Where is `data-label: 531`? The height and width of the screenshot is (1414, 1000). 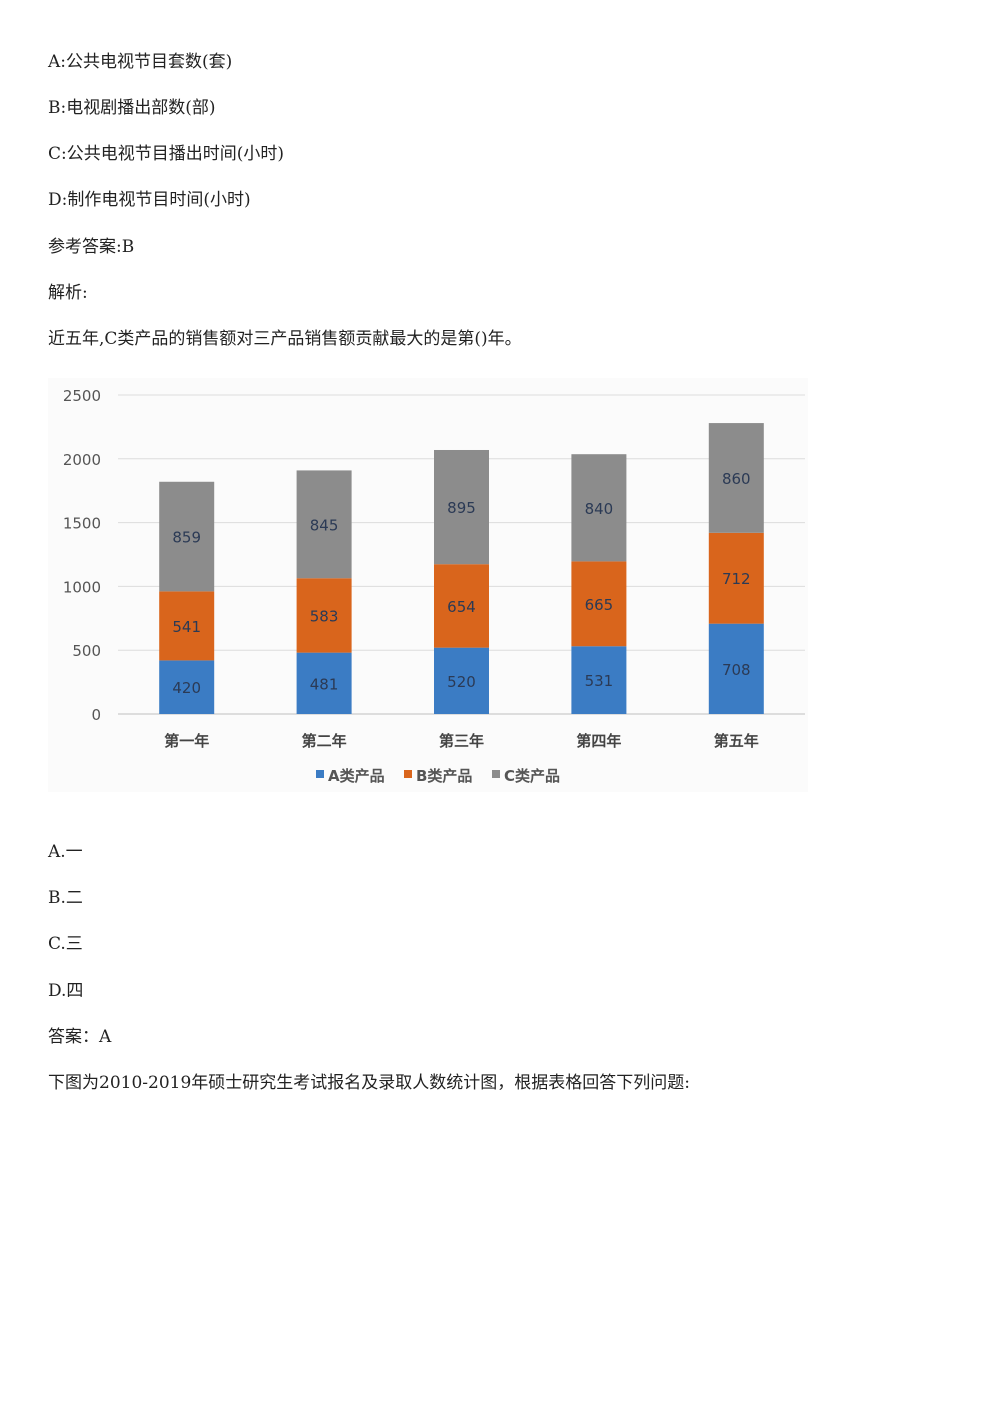 data-label: 531 is located at coordinates (599, 681).